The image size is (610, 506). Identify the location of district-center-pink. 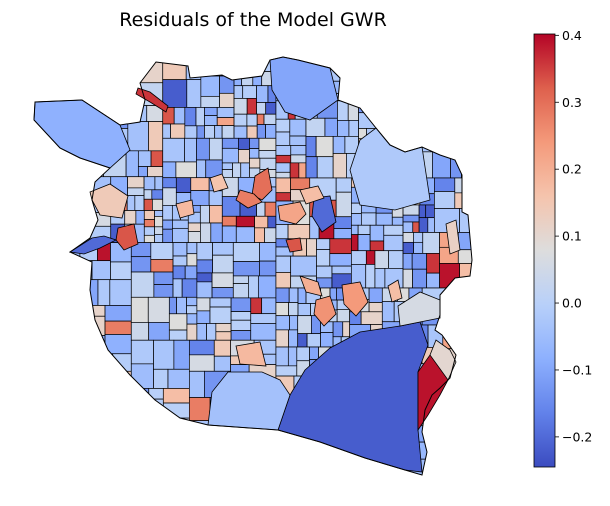
(312, 195).